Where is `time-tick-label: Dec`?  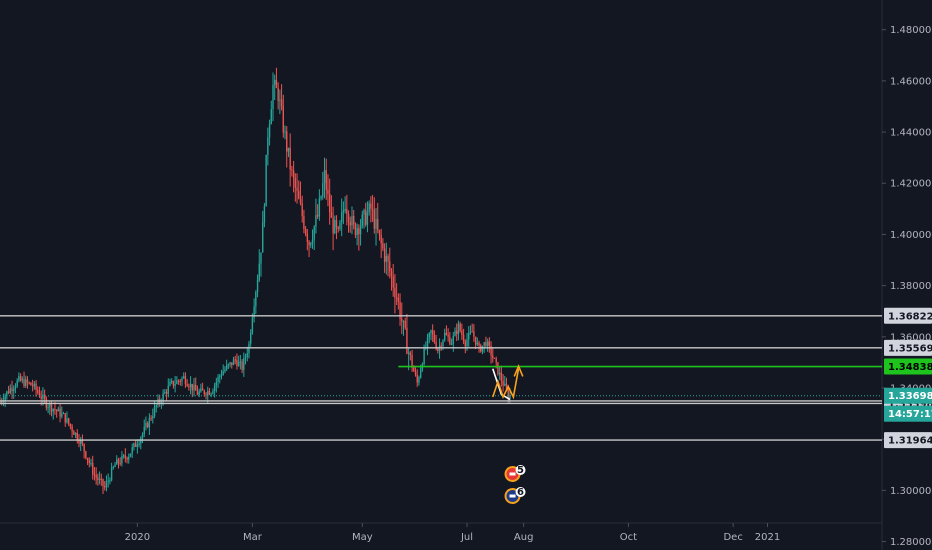
time-tick-label: Dec is located at coordinates (732, 537).